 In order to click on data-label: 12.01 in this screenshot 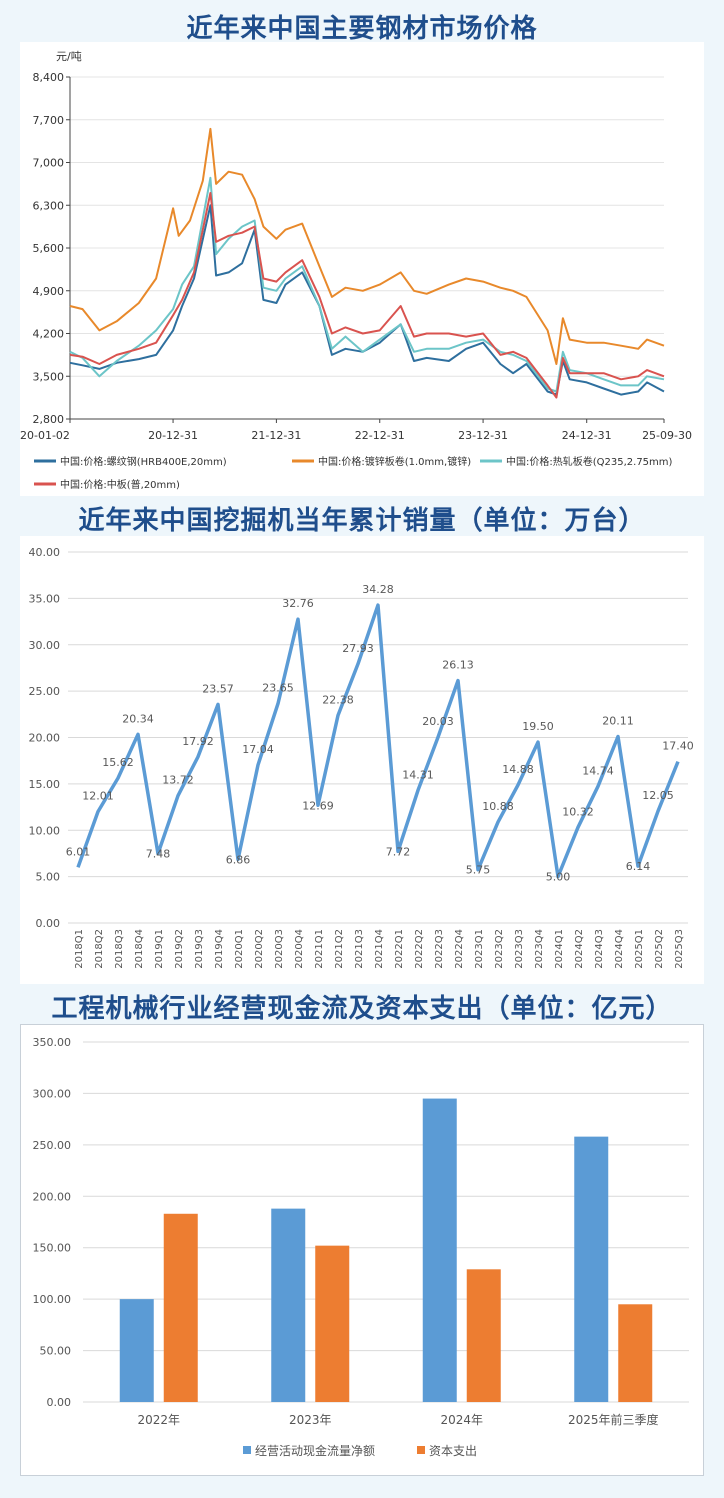, I will do `click(98, 796)`.